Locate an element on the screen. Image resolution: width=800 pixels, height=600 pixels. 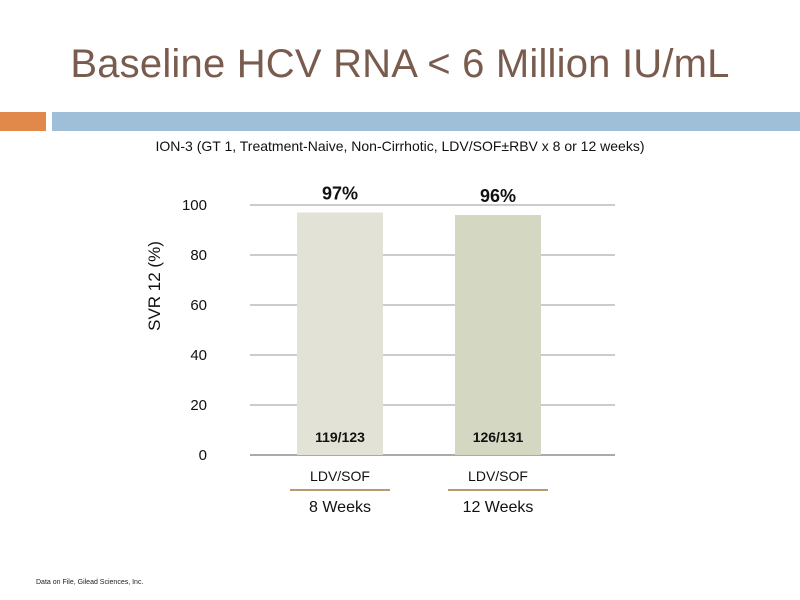
accent-bar-blue is located at coordinates (426, 121).